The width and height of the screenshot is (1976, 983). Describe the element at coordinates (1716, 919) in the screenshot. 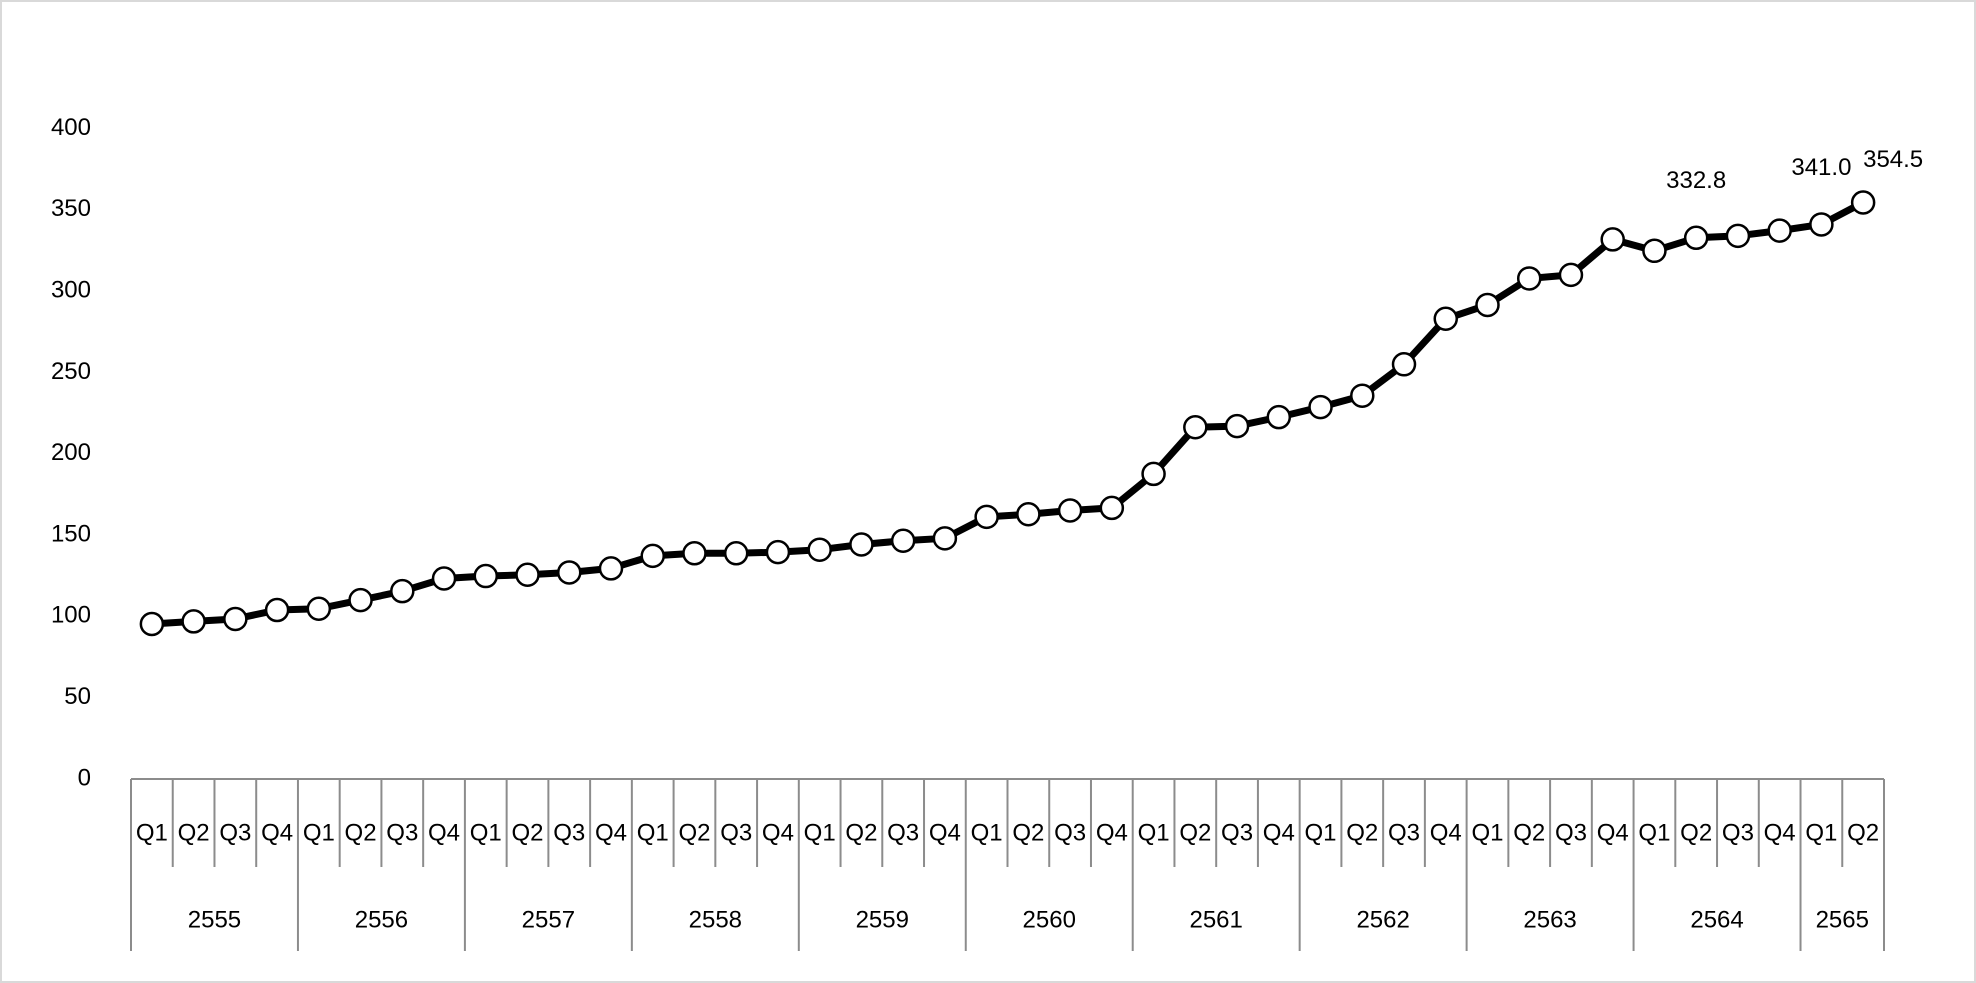

I see `group-label: 2564` at that location.